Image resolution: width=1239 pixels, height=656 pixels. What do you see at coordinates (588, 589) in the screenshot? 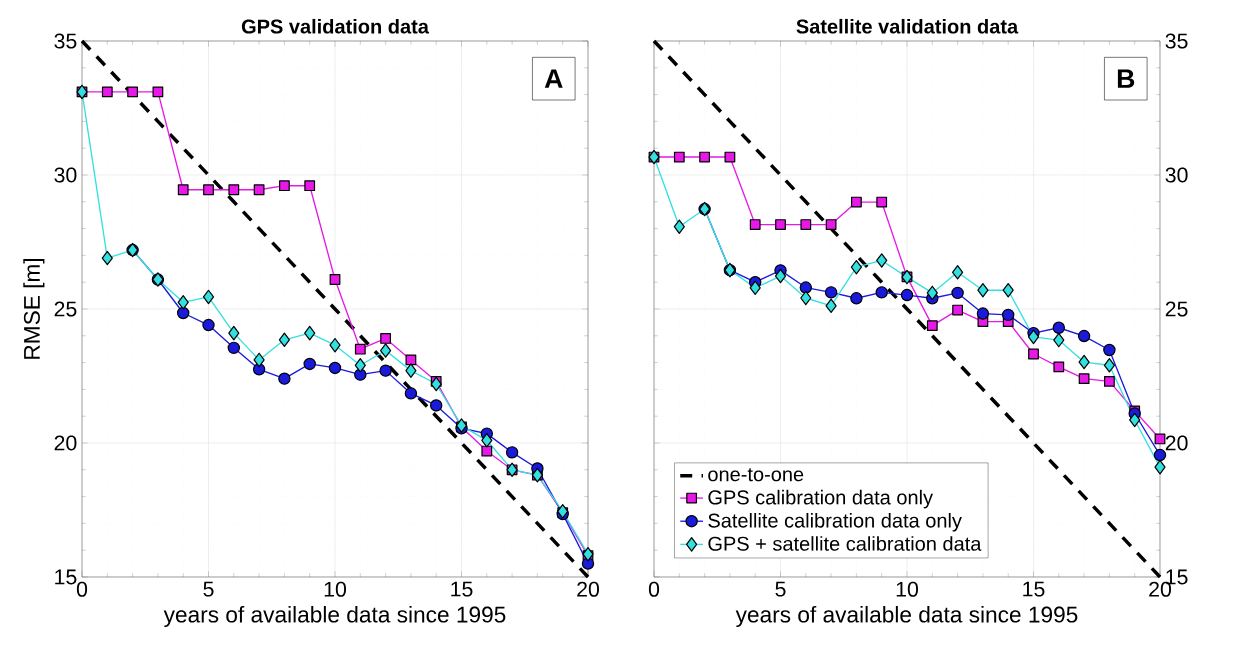
I see `x-tick-label: 20` at bounding box center [588, 589].